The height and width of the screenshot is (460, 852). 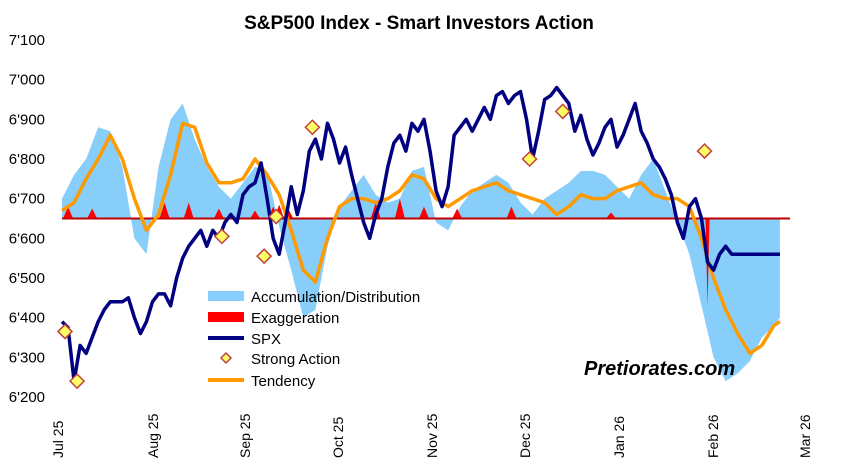 I want to click on legend-label-accumulation: Accumulation/Distribution, so click(x=335, y=297).